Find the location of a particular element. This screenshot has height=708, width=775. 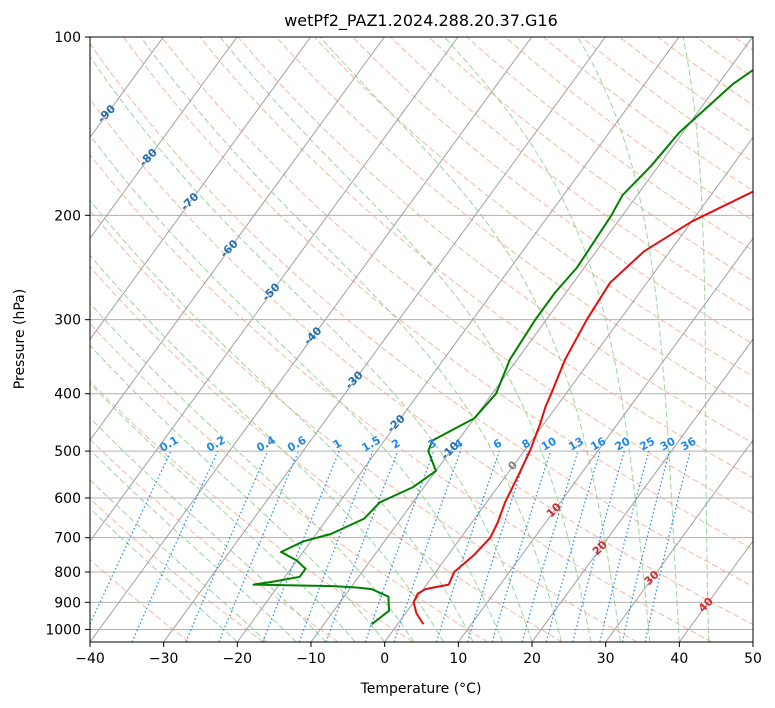

isotherm-label: -80 is located at coordinates (148, 157).